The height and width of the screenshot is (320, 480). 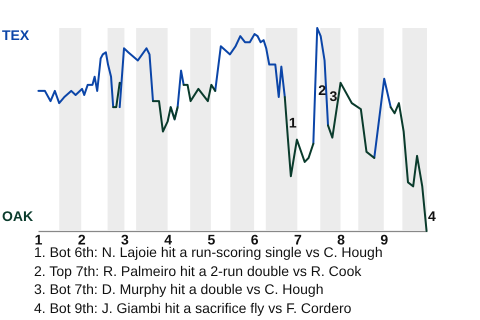 I want to click on text: 2. Top 7th: R. Palmeiro hit a 2-run double vs R. Cook, so click(x=198, y=271).